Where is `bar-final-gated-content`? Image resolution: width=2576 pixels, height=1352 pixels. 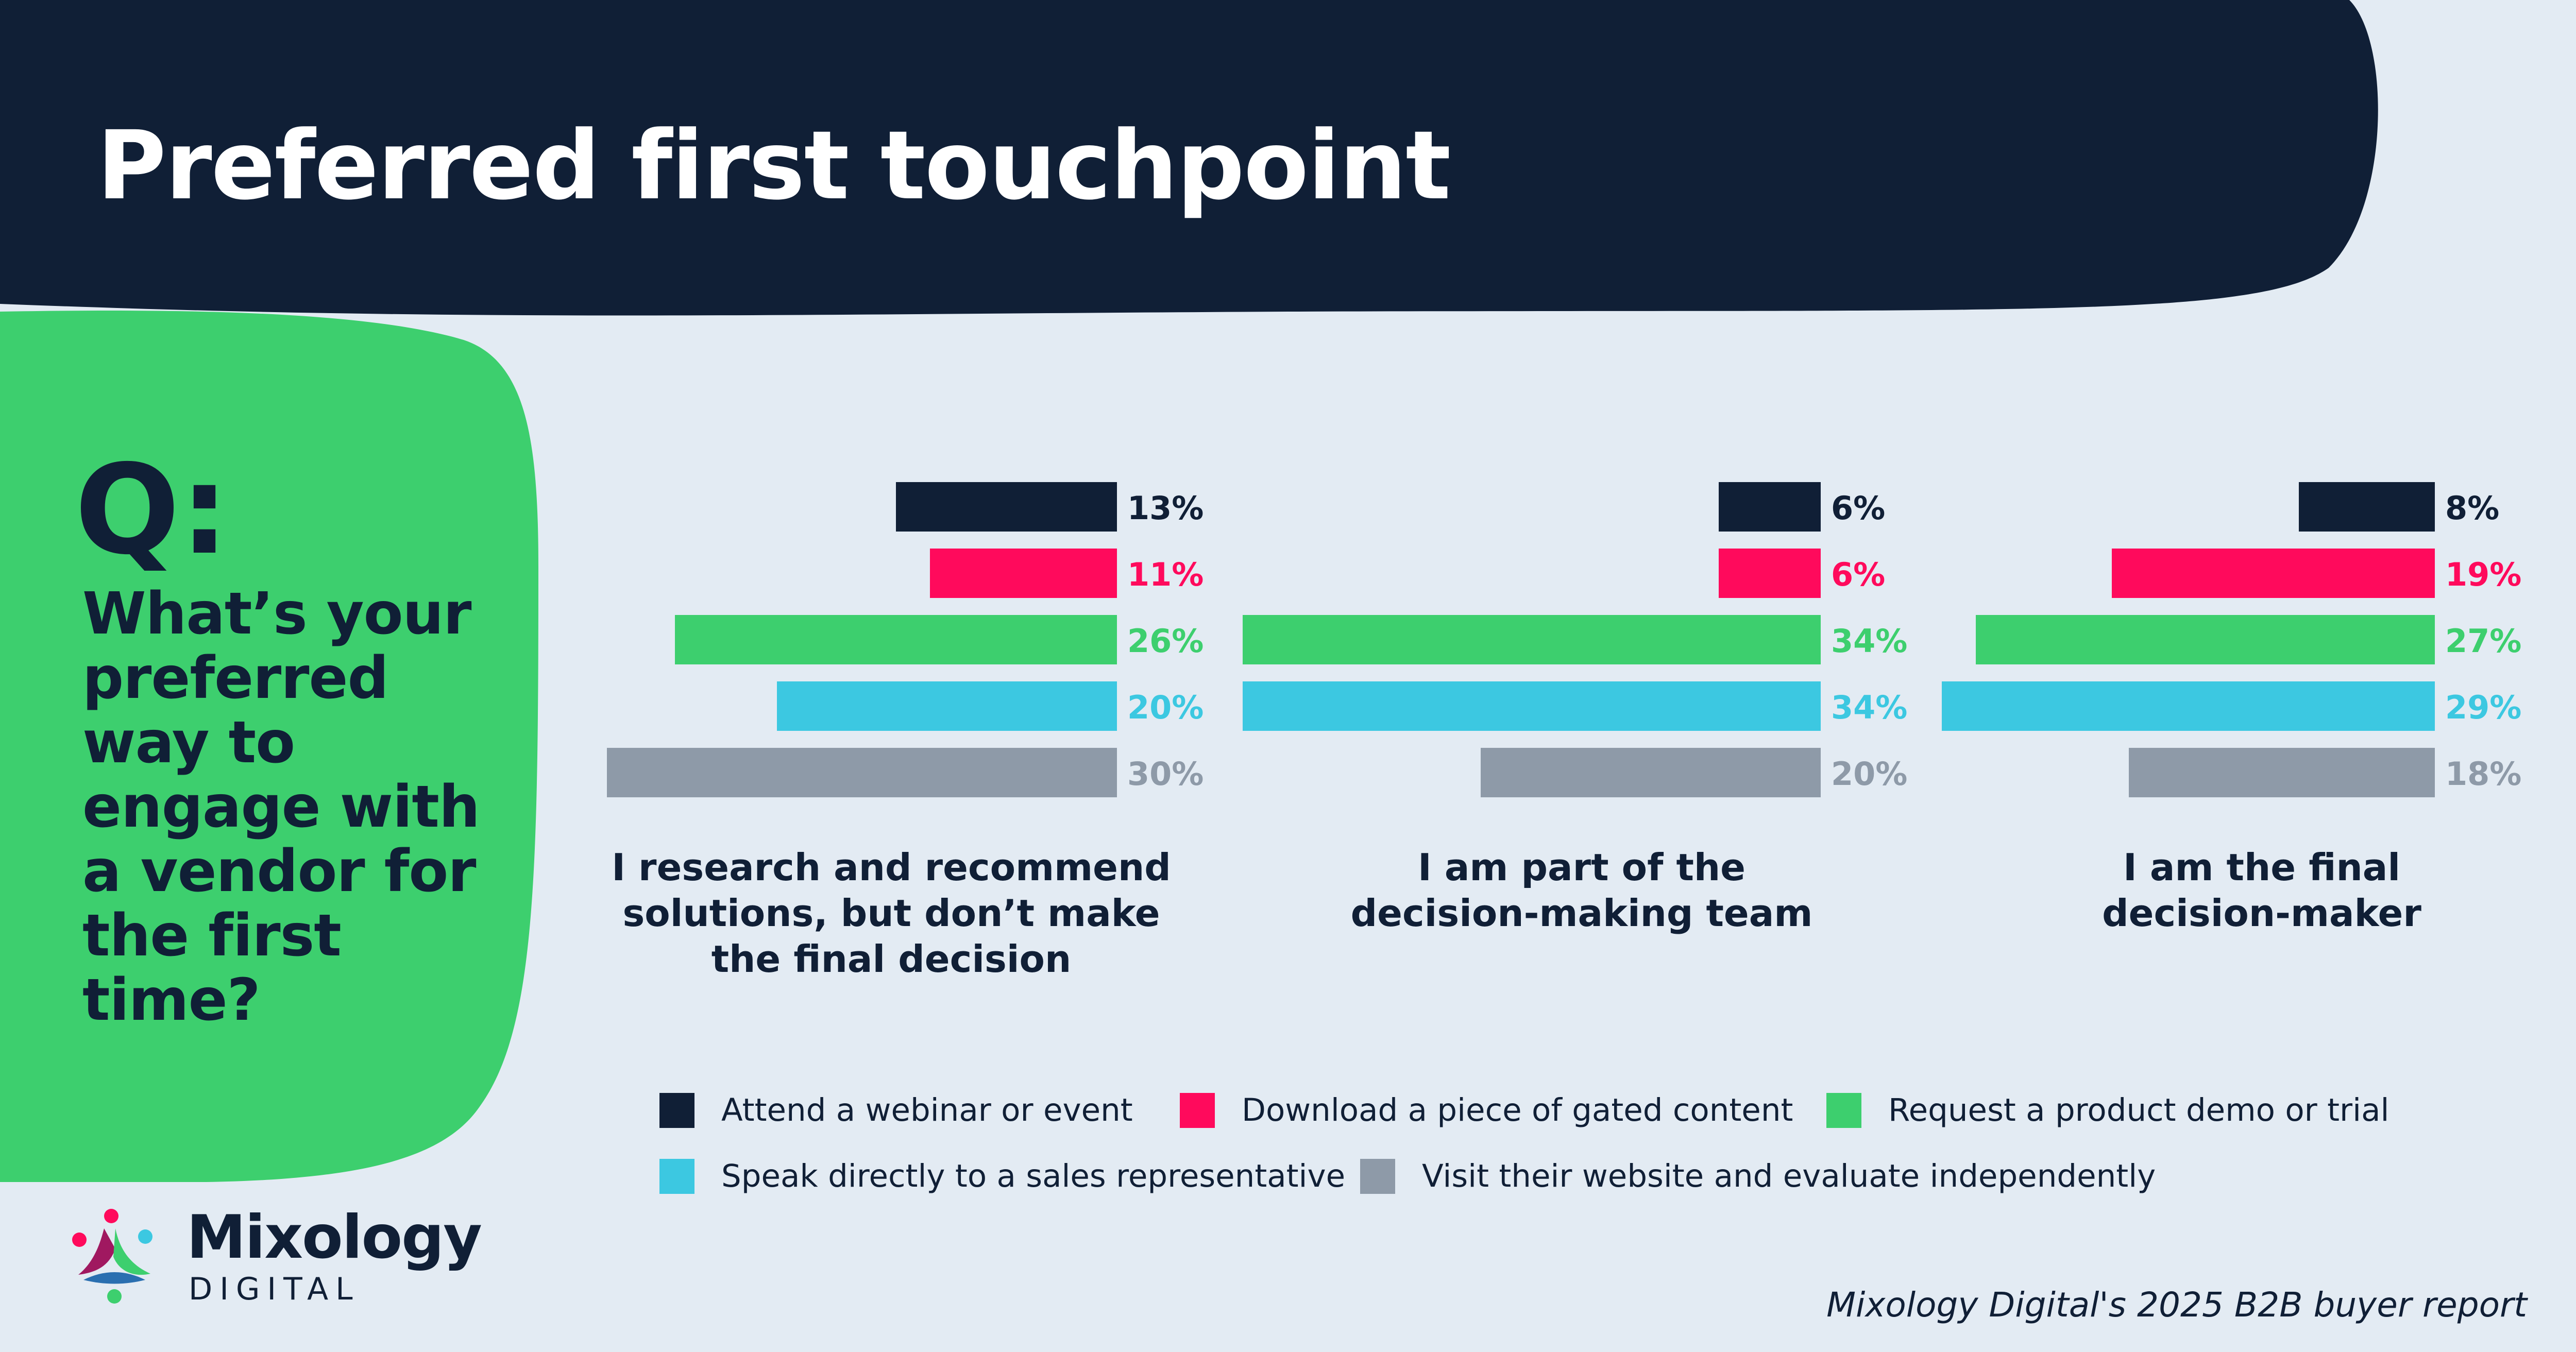
bar-final-gated-content is located at coordinates (2273, 573).